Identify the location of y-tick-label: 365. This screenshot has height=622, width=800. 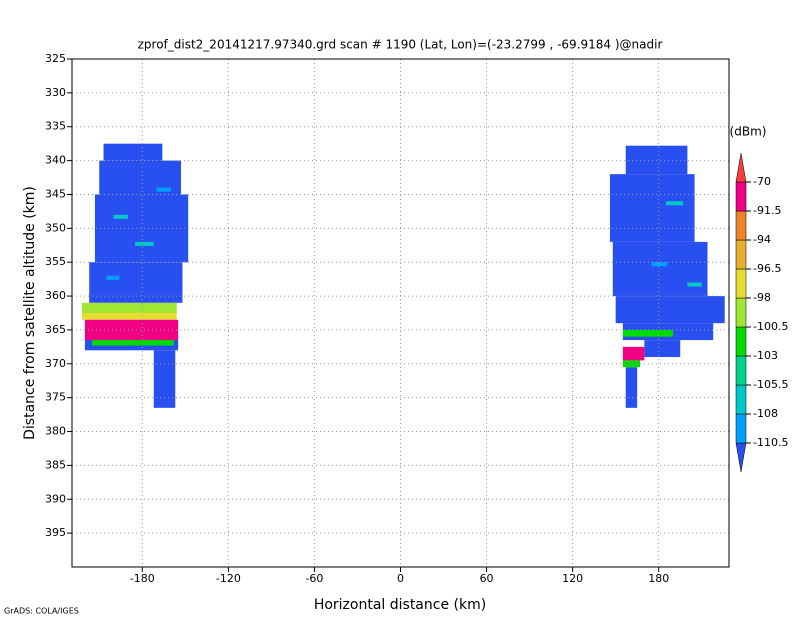
(55, 329).